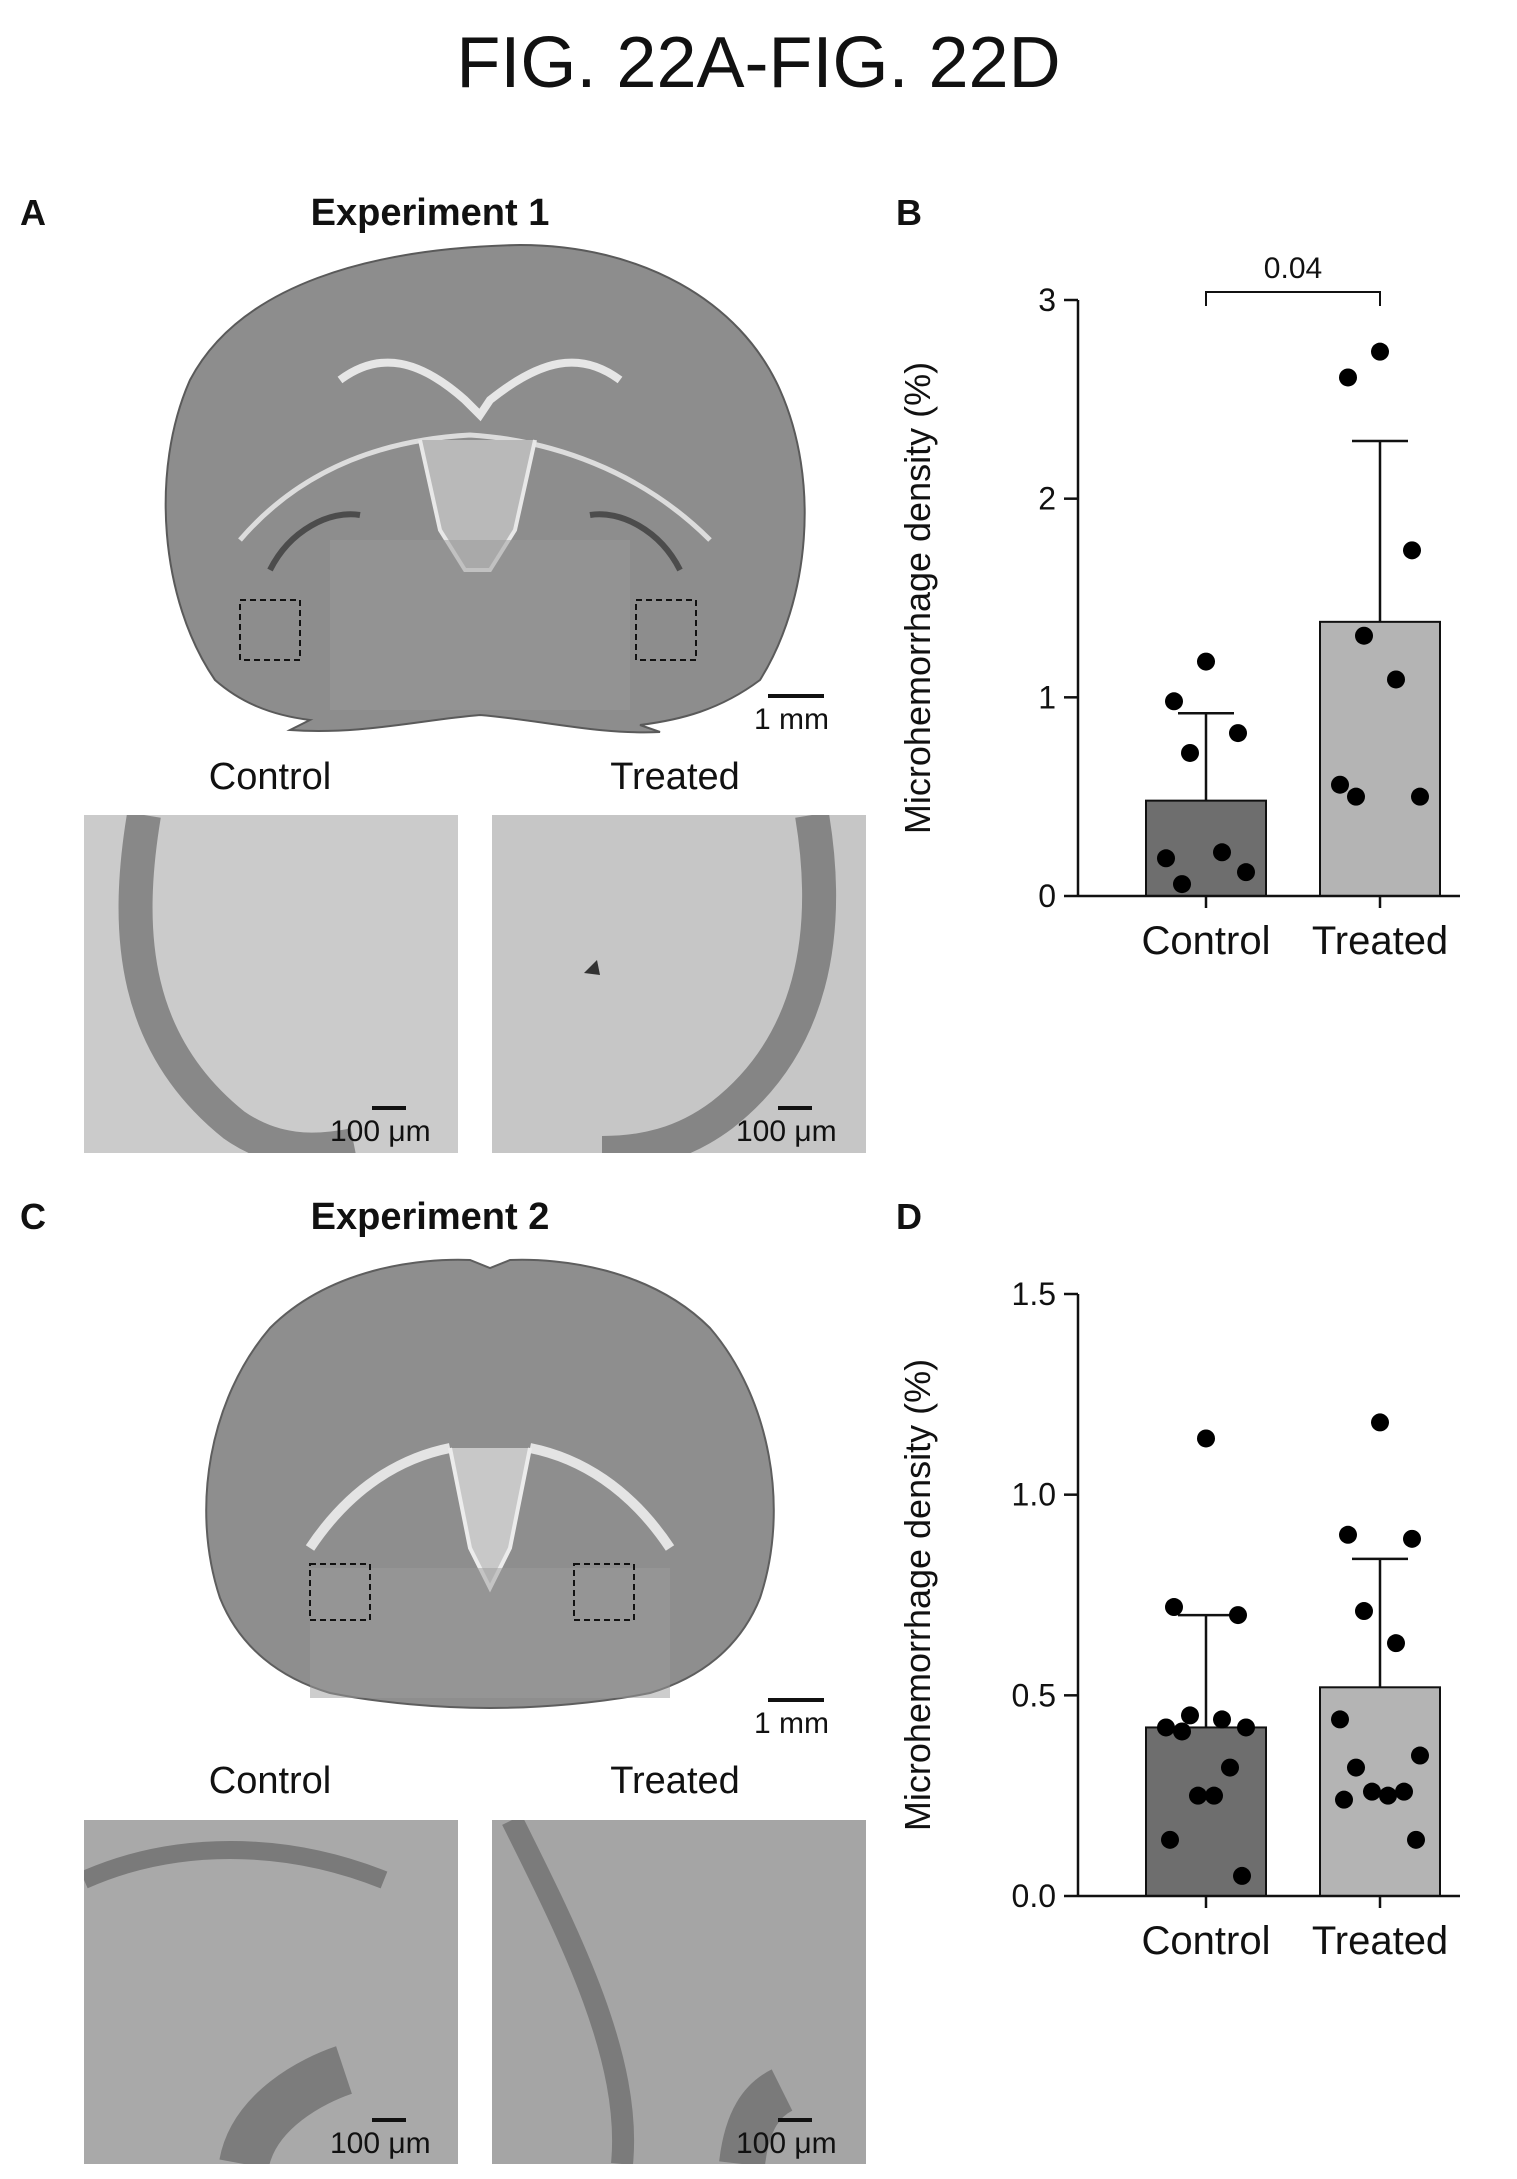 The width and height of the screenshot is (1517, 2179). What do you see at coordinates (791, 1723) in the screenshot?
I see `scale-label-c: 1 mm` at bounding box center [791, 1723].